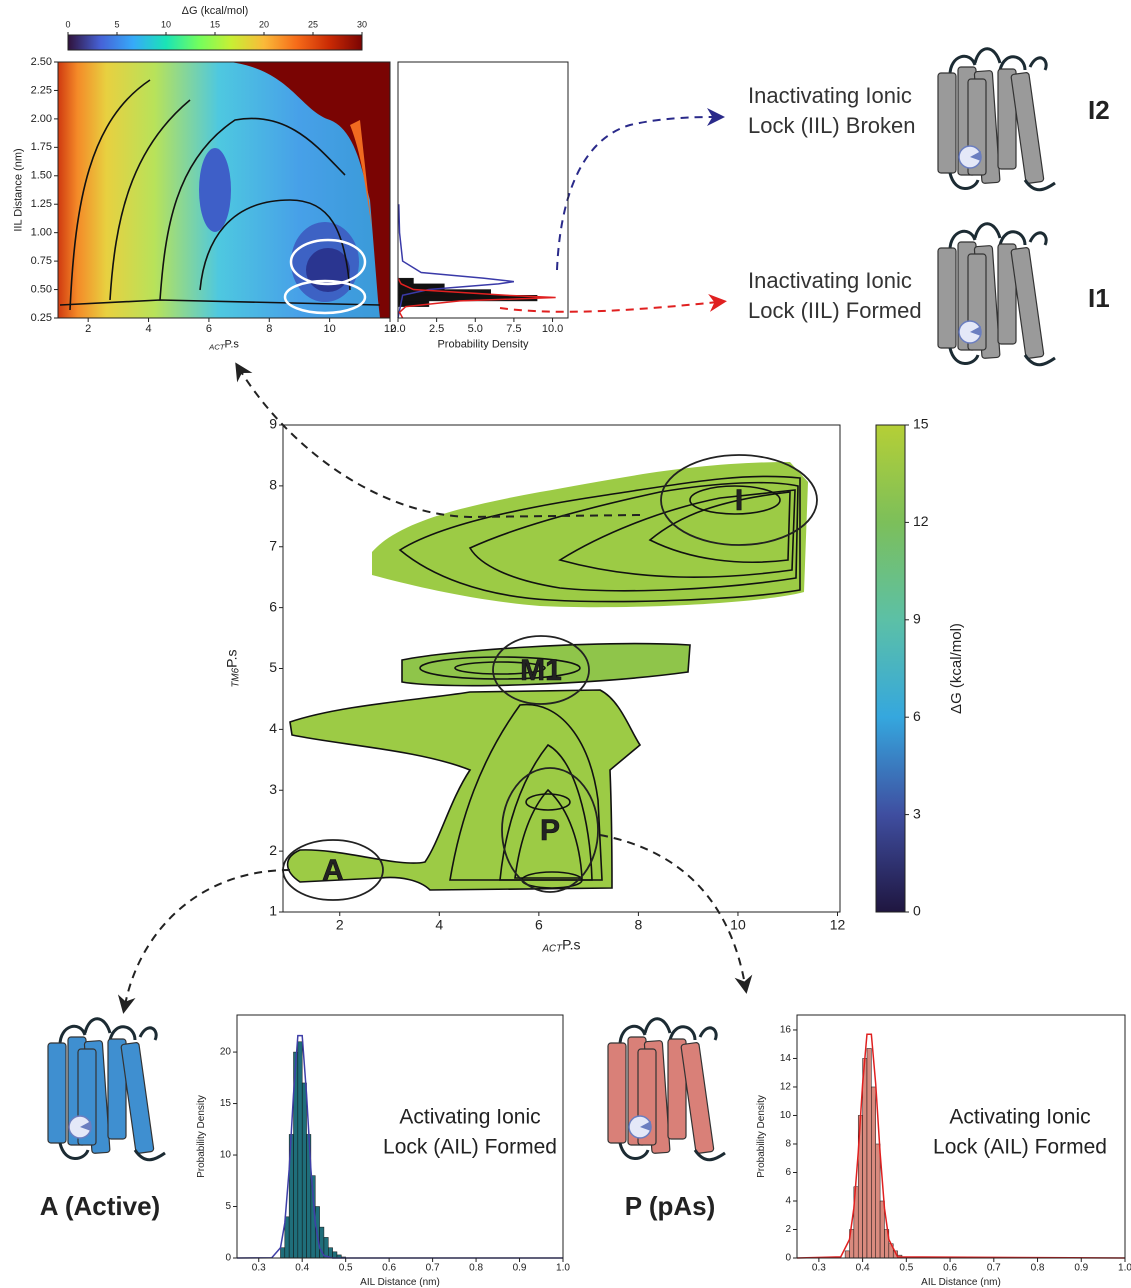 The height and width of the screenshot is (1288, 1131). Describe the element at coordinates (469, 1117) in the screenshot. I see `plot-annotation: Activating Ionic` at that location.